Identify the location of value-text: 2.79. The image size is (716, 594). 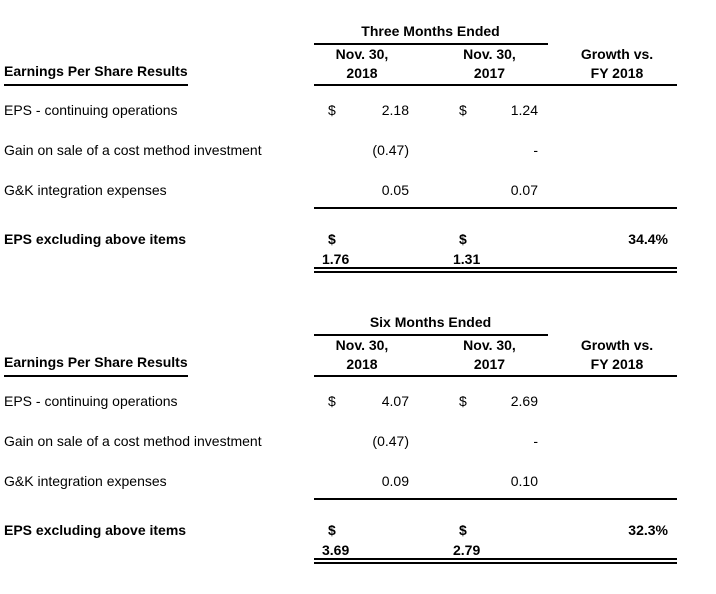
(467, 550).